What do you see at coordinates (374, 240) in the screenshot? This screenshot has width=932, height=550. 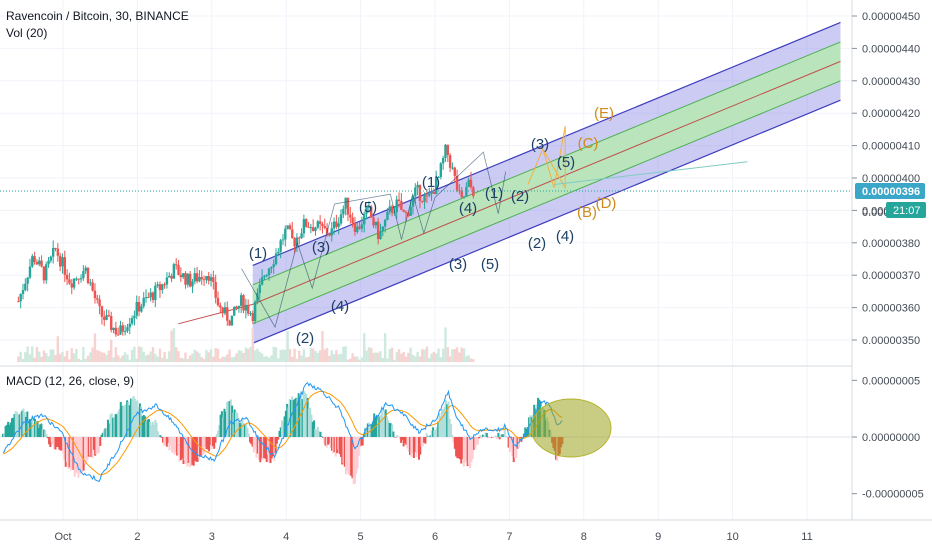 I see `wave-zigzag-line` at bounding box center [374, 240].